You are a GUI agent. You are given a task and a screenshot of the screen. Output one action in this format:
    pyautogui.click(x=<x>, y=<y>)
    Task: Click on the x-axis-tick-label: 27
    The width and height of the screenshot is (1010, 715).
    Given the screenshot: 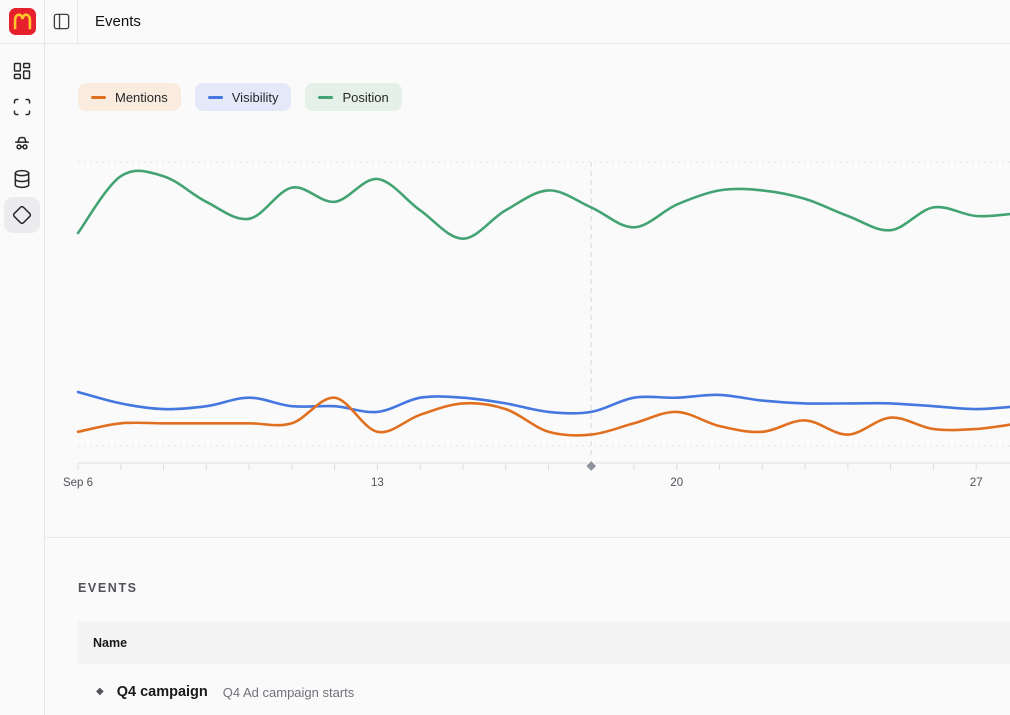 What is the action you would take?
    pyautogui.click(x=976, y=483)
    